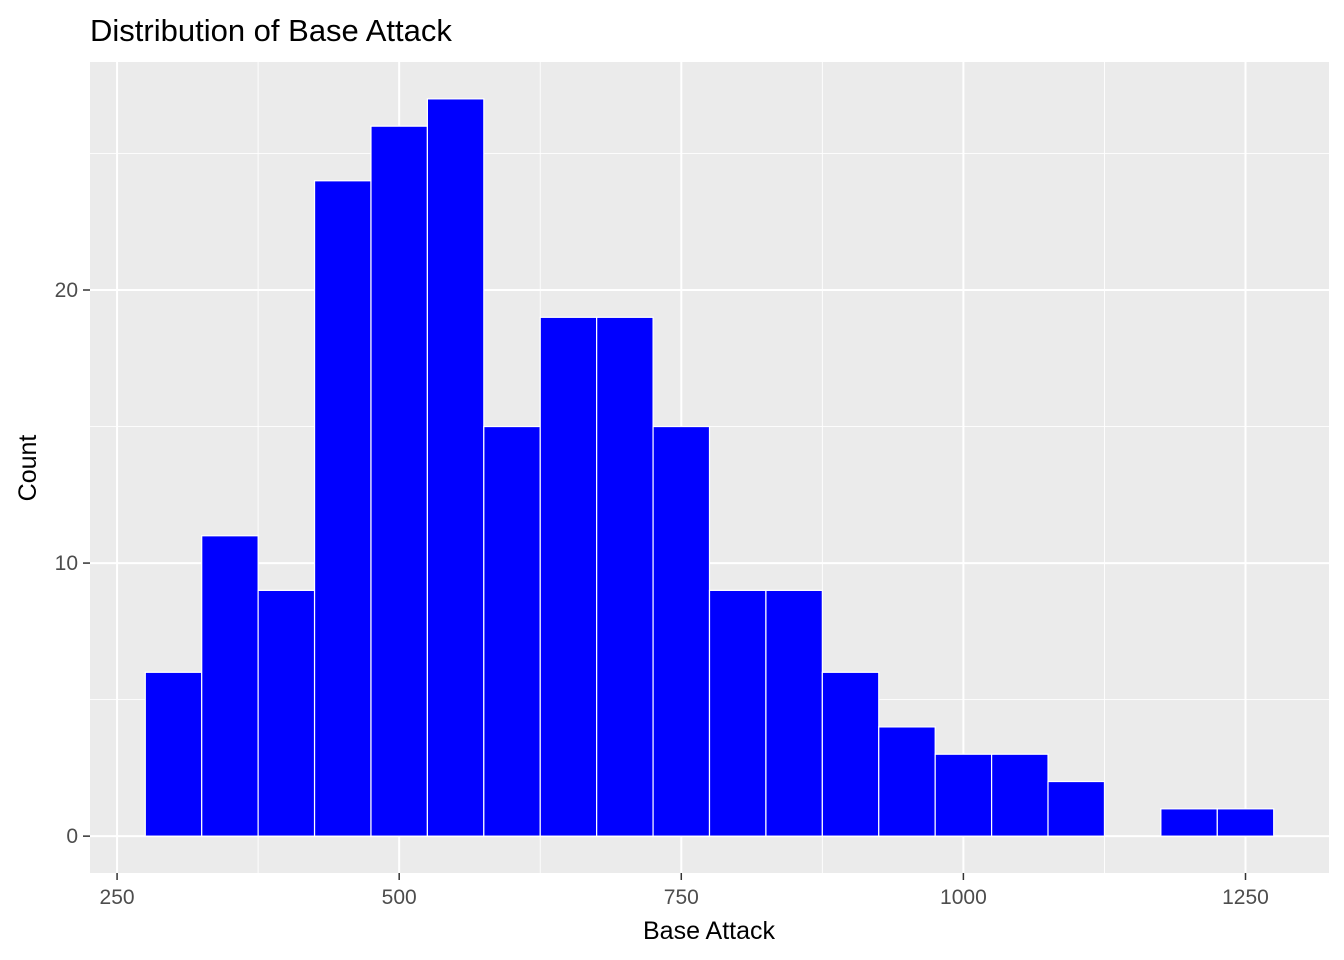 This screenshot has width=1344, height=960. What do you see at coordinates (66, 290) in the screenshot?
I see `y-tick-label: 20` at bounding box center [66, 290].